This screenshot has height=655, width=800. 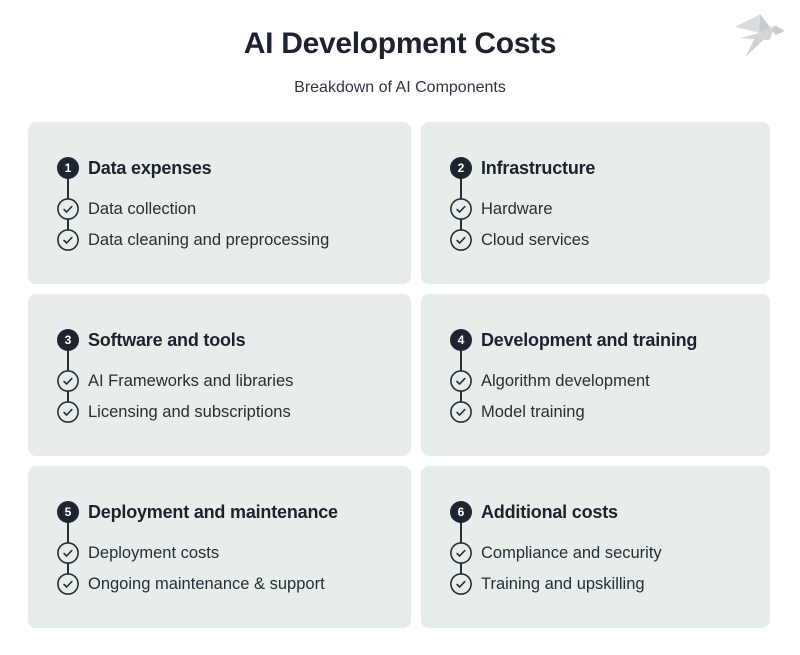 I want to click on item-label: Algorithm development, so click(x=565, y=380).